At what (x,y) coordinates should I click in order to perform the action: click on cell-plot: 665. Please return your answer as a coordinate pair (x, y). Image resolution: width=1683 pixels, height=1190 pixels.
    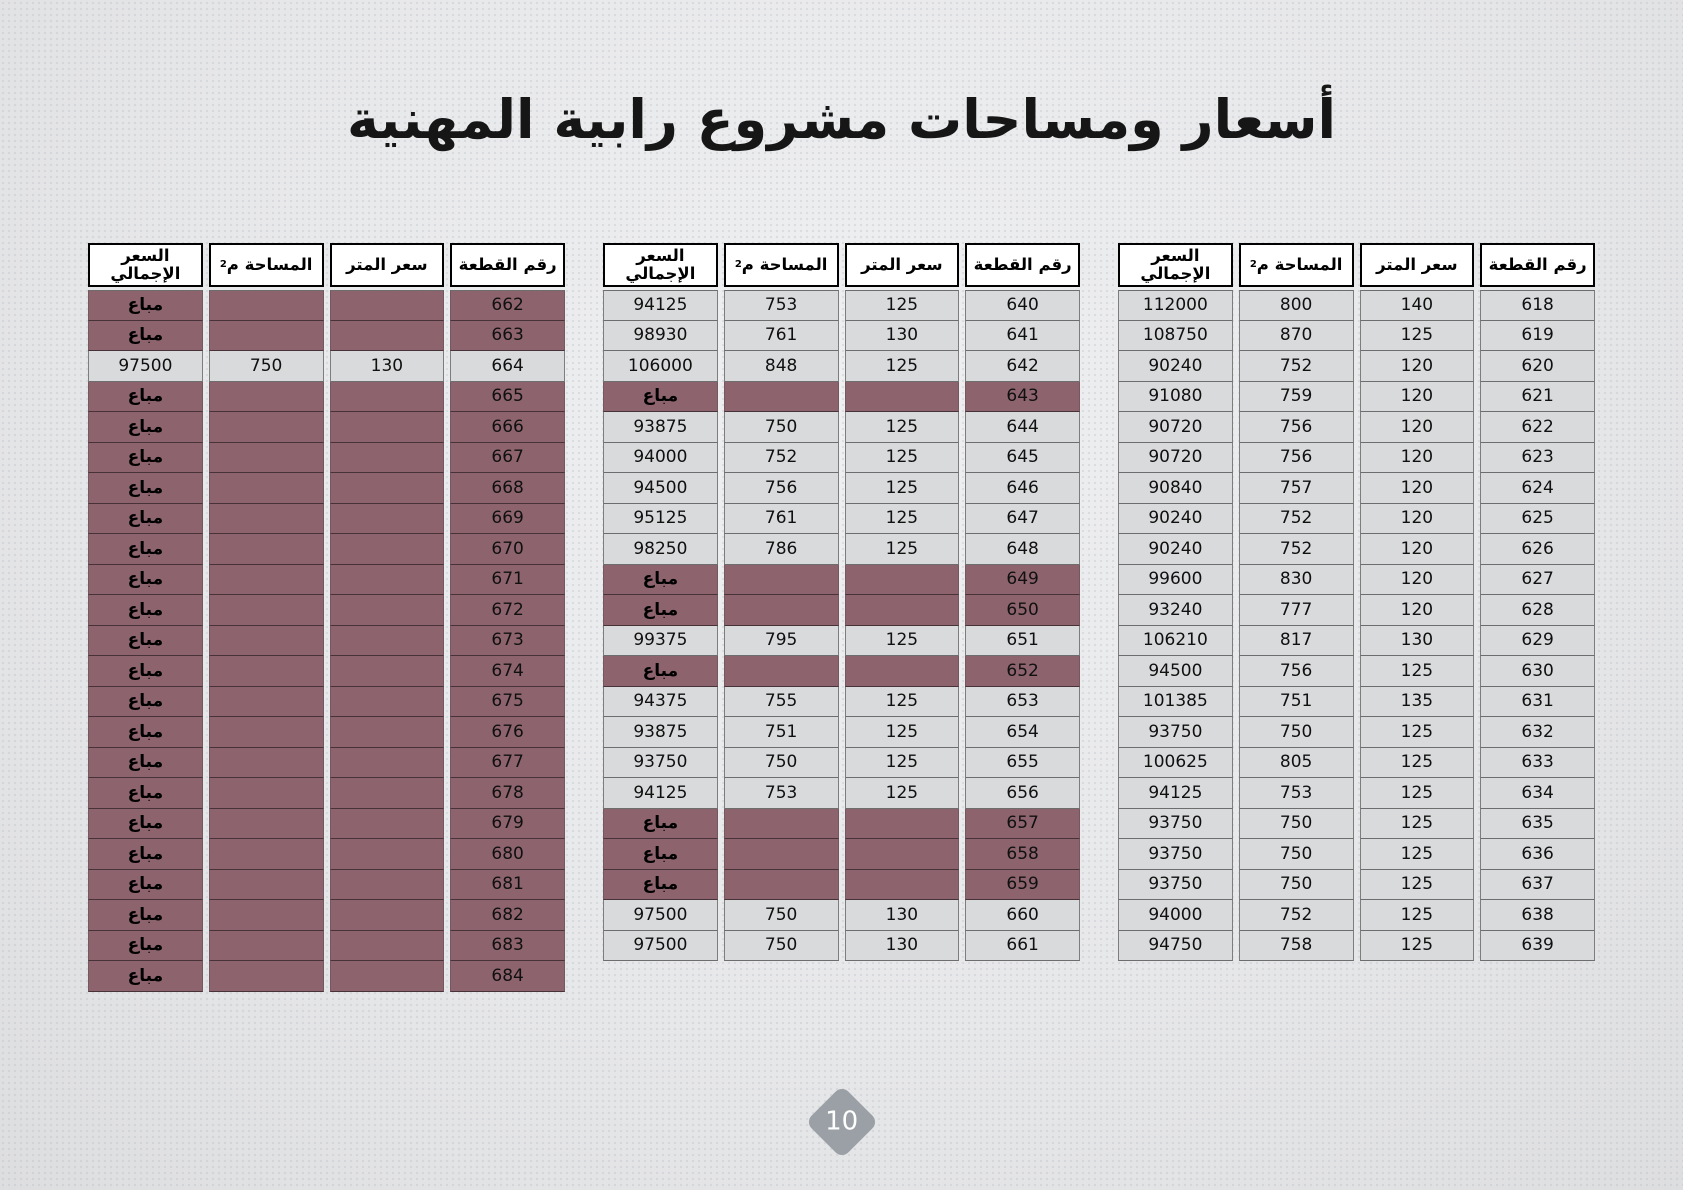
    Looking at the image, I should click on (507, 396).